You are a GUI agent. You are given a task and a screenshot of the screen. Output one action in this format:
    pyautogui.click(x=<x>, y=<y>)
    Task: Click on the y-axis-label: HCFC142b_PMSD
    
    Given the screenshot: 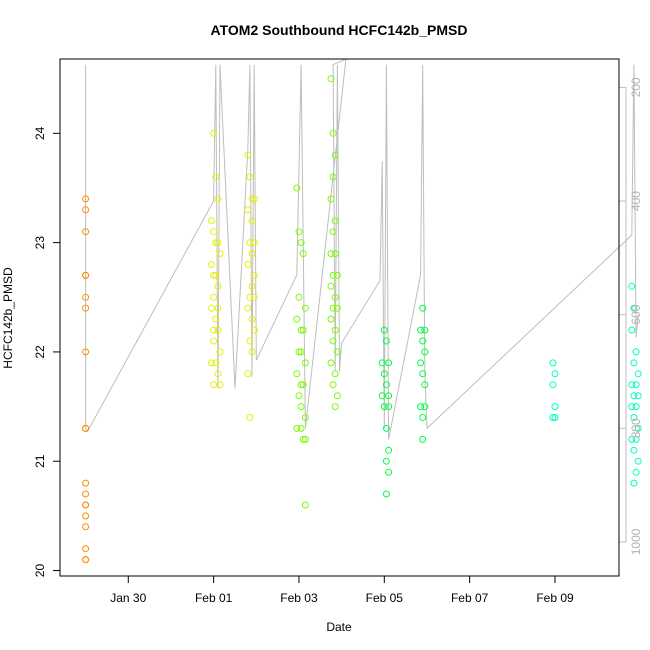 What is the action you would take?
    pyautogui.click(x=8, y=318)
    